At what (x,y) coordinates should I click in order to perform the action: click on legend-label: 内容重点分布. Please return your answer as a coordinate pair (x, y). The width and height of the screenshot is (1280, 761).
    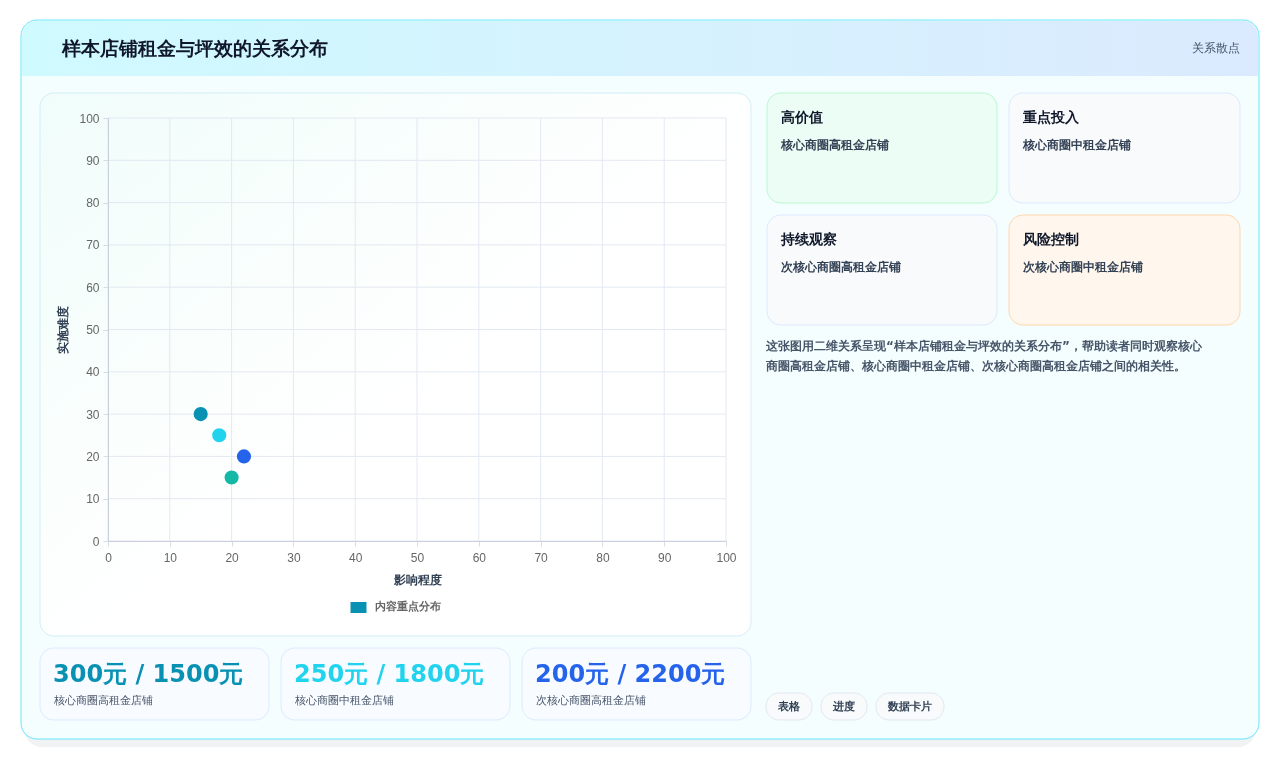
    Looking at the image, I should click on (407, 606).